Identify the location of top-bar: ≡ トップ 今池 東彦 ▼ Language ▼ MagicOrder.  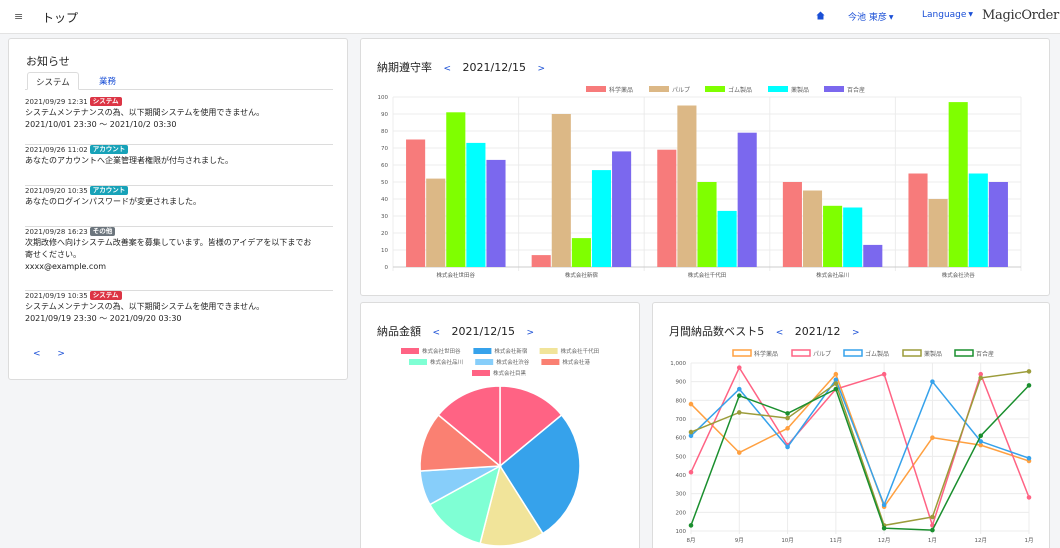
(530, 17).